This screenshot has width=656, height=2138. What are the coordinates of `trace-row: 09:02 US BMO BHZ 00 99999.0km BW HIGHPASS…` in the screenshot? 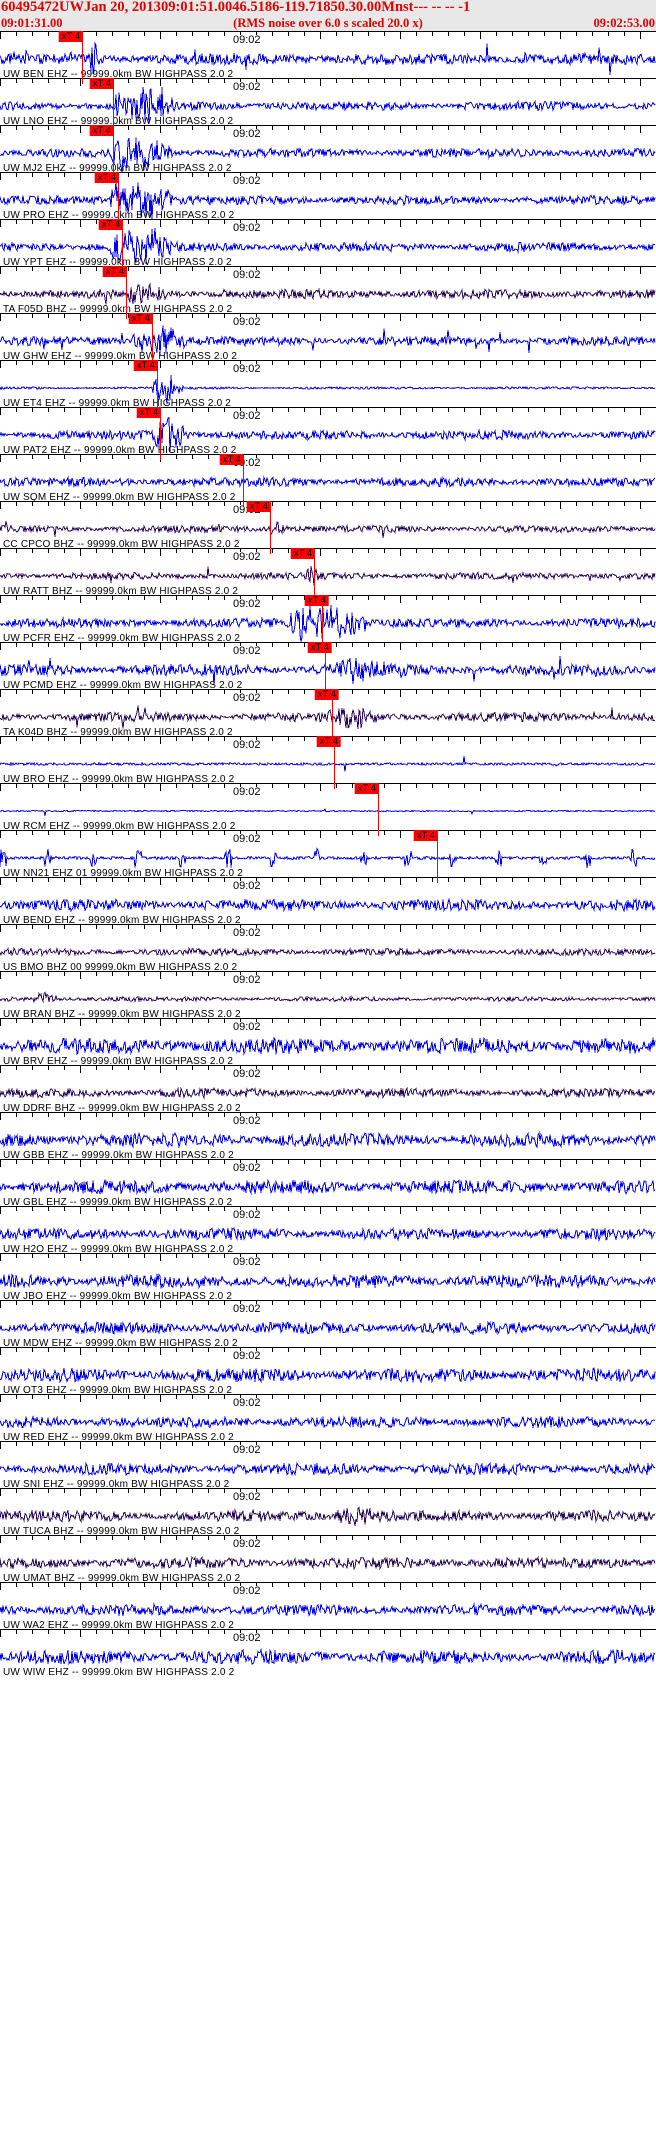 It's located at (328, 948).